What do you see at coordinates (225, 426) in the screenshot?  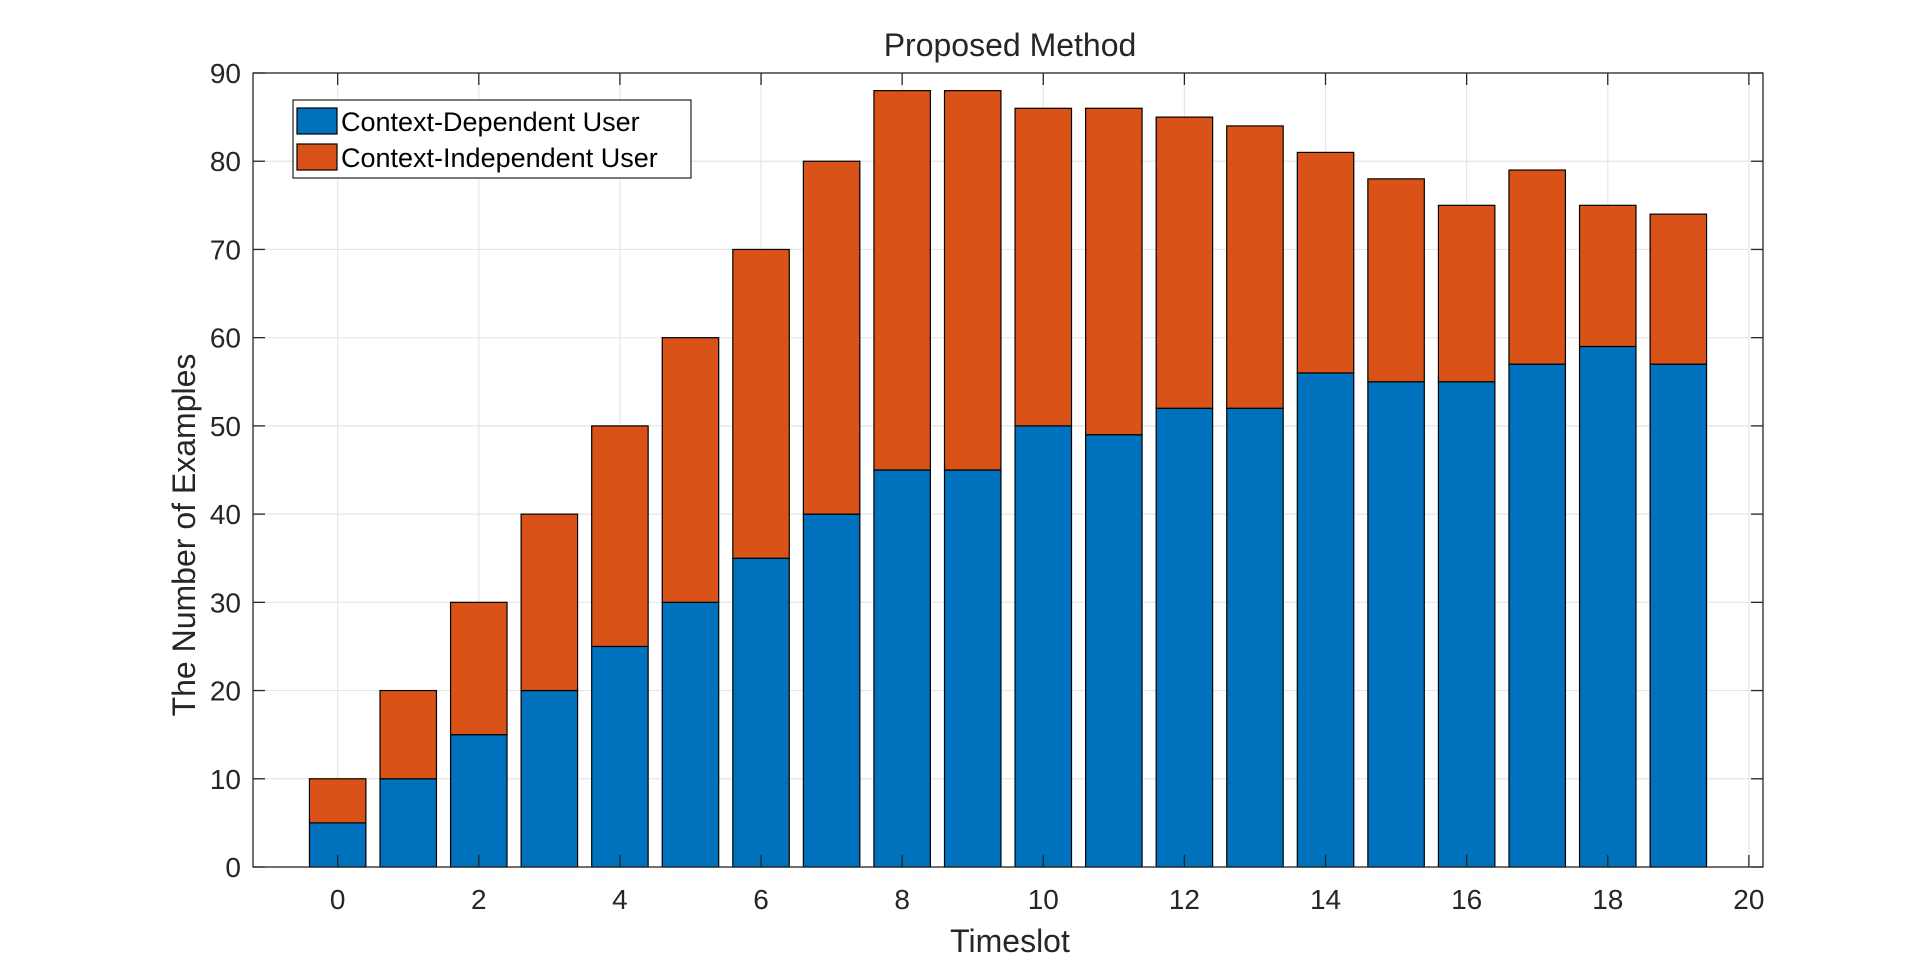 I see `y-tick-label: 50` at bounding box center [225, 426].